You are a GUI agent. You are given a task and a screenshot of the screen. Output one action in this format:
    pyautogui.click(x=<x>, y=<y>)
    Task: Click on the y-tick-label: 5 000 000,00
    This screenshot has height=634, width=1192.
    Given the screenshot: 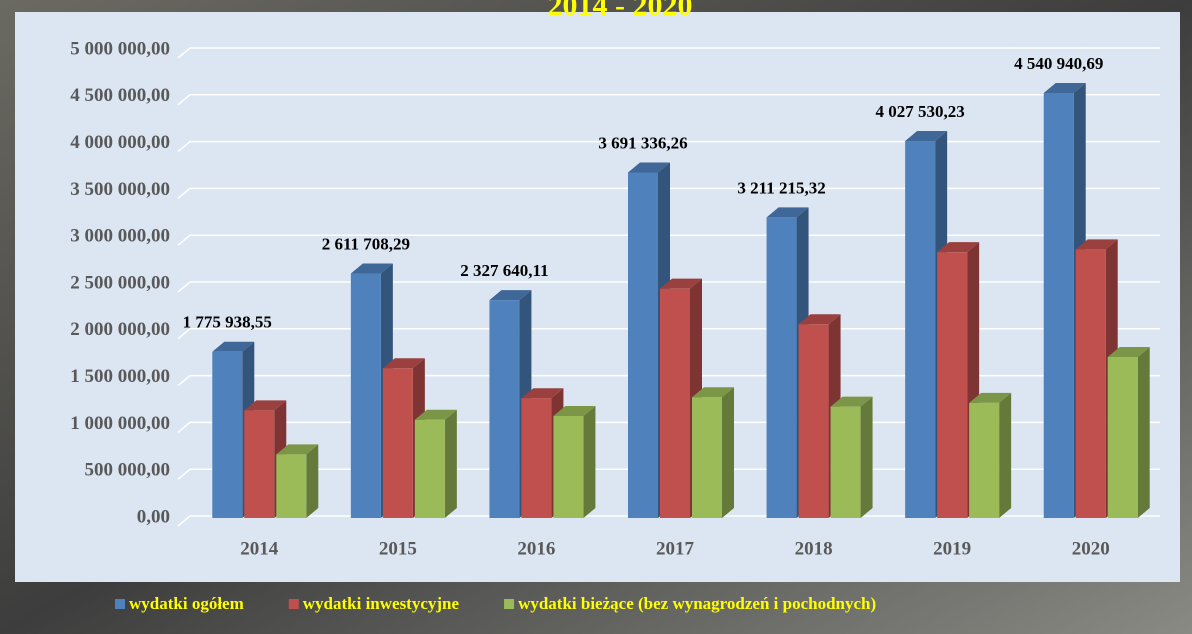 What is the action you would take?
    pyautogui.click(x=120, y=48)
    